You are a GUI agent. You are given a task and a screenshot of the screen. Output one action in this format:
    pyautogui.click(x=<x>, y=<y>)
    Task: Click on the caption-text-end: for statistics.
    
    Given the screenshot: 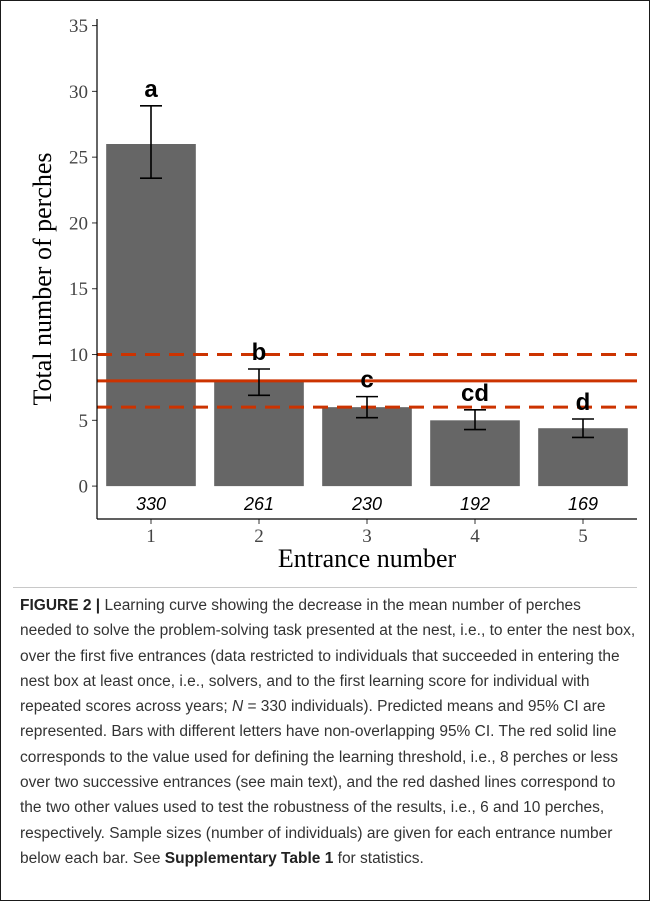 What is the action you would take?
    pyautogui.click(x=378, y=858)
    